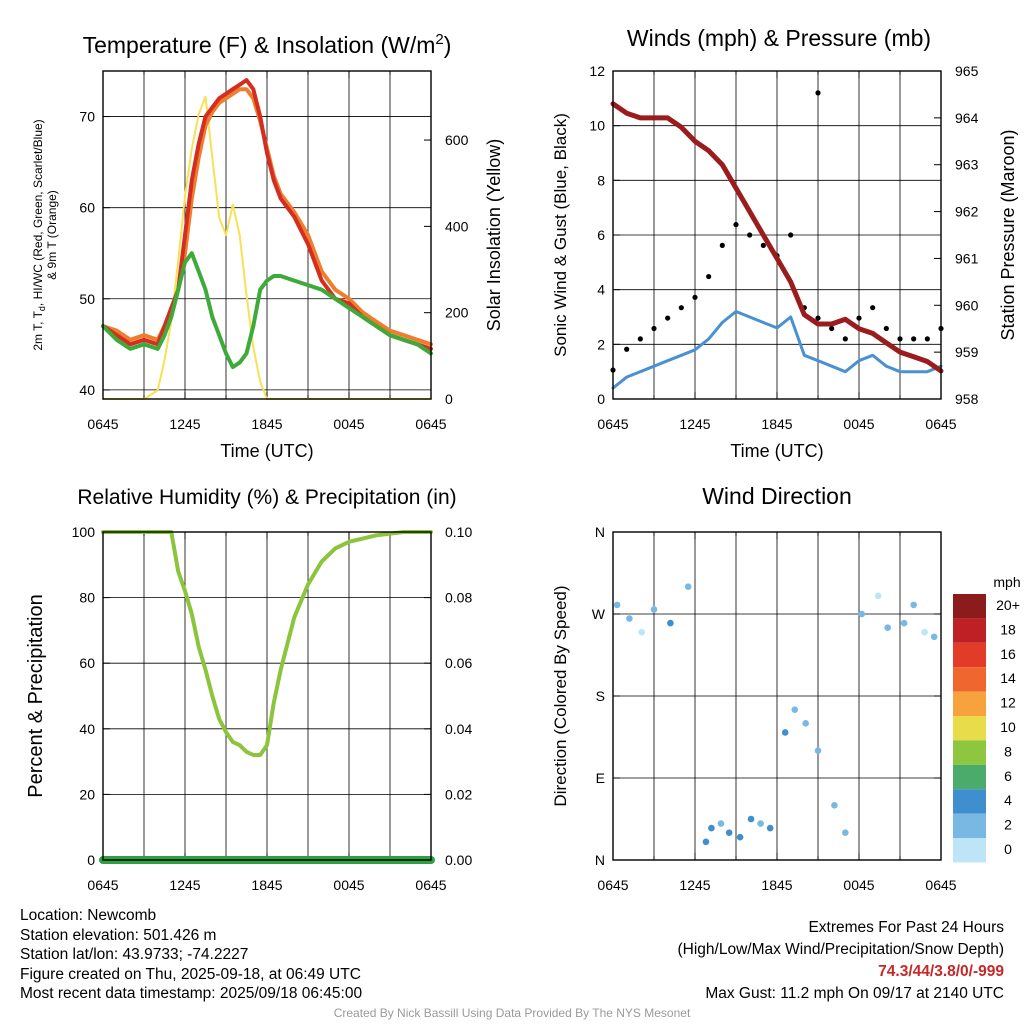 This screenshot has height=1024, width=1024. What do you see at coordinates (266, 451) in the screenshot?
I see `x-axis-label: Time (UTC)` at bounding box center [266, 451].